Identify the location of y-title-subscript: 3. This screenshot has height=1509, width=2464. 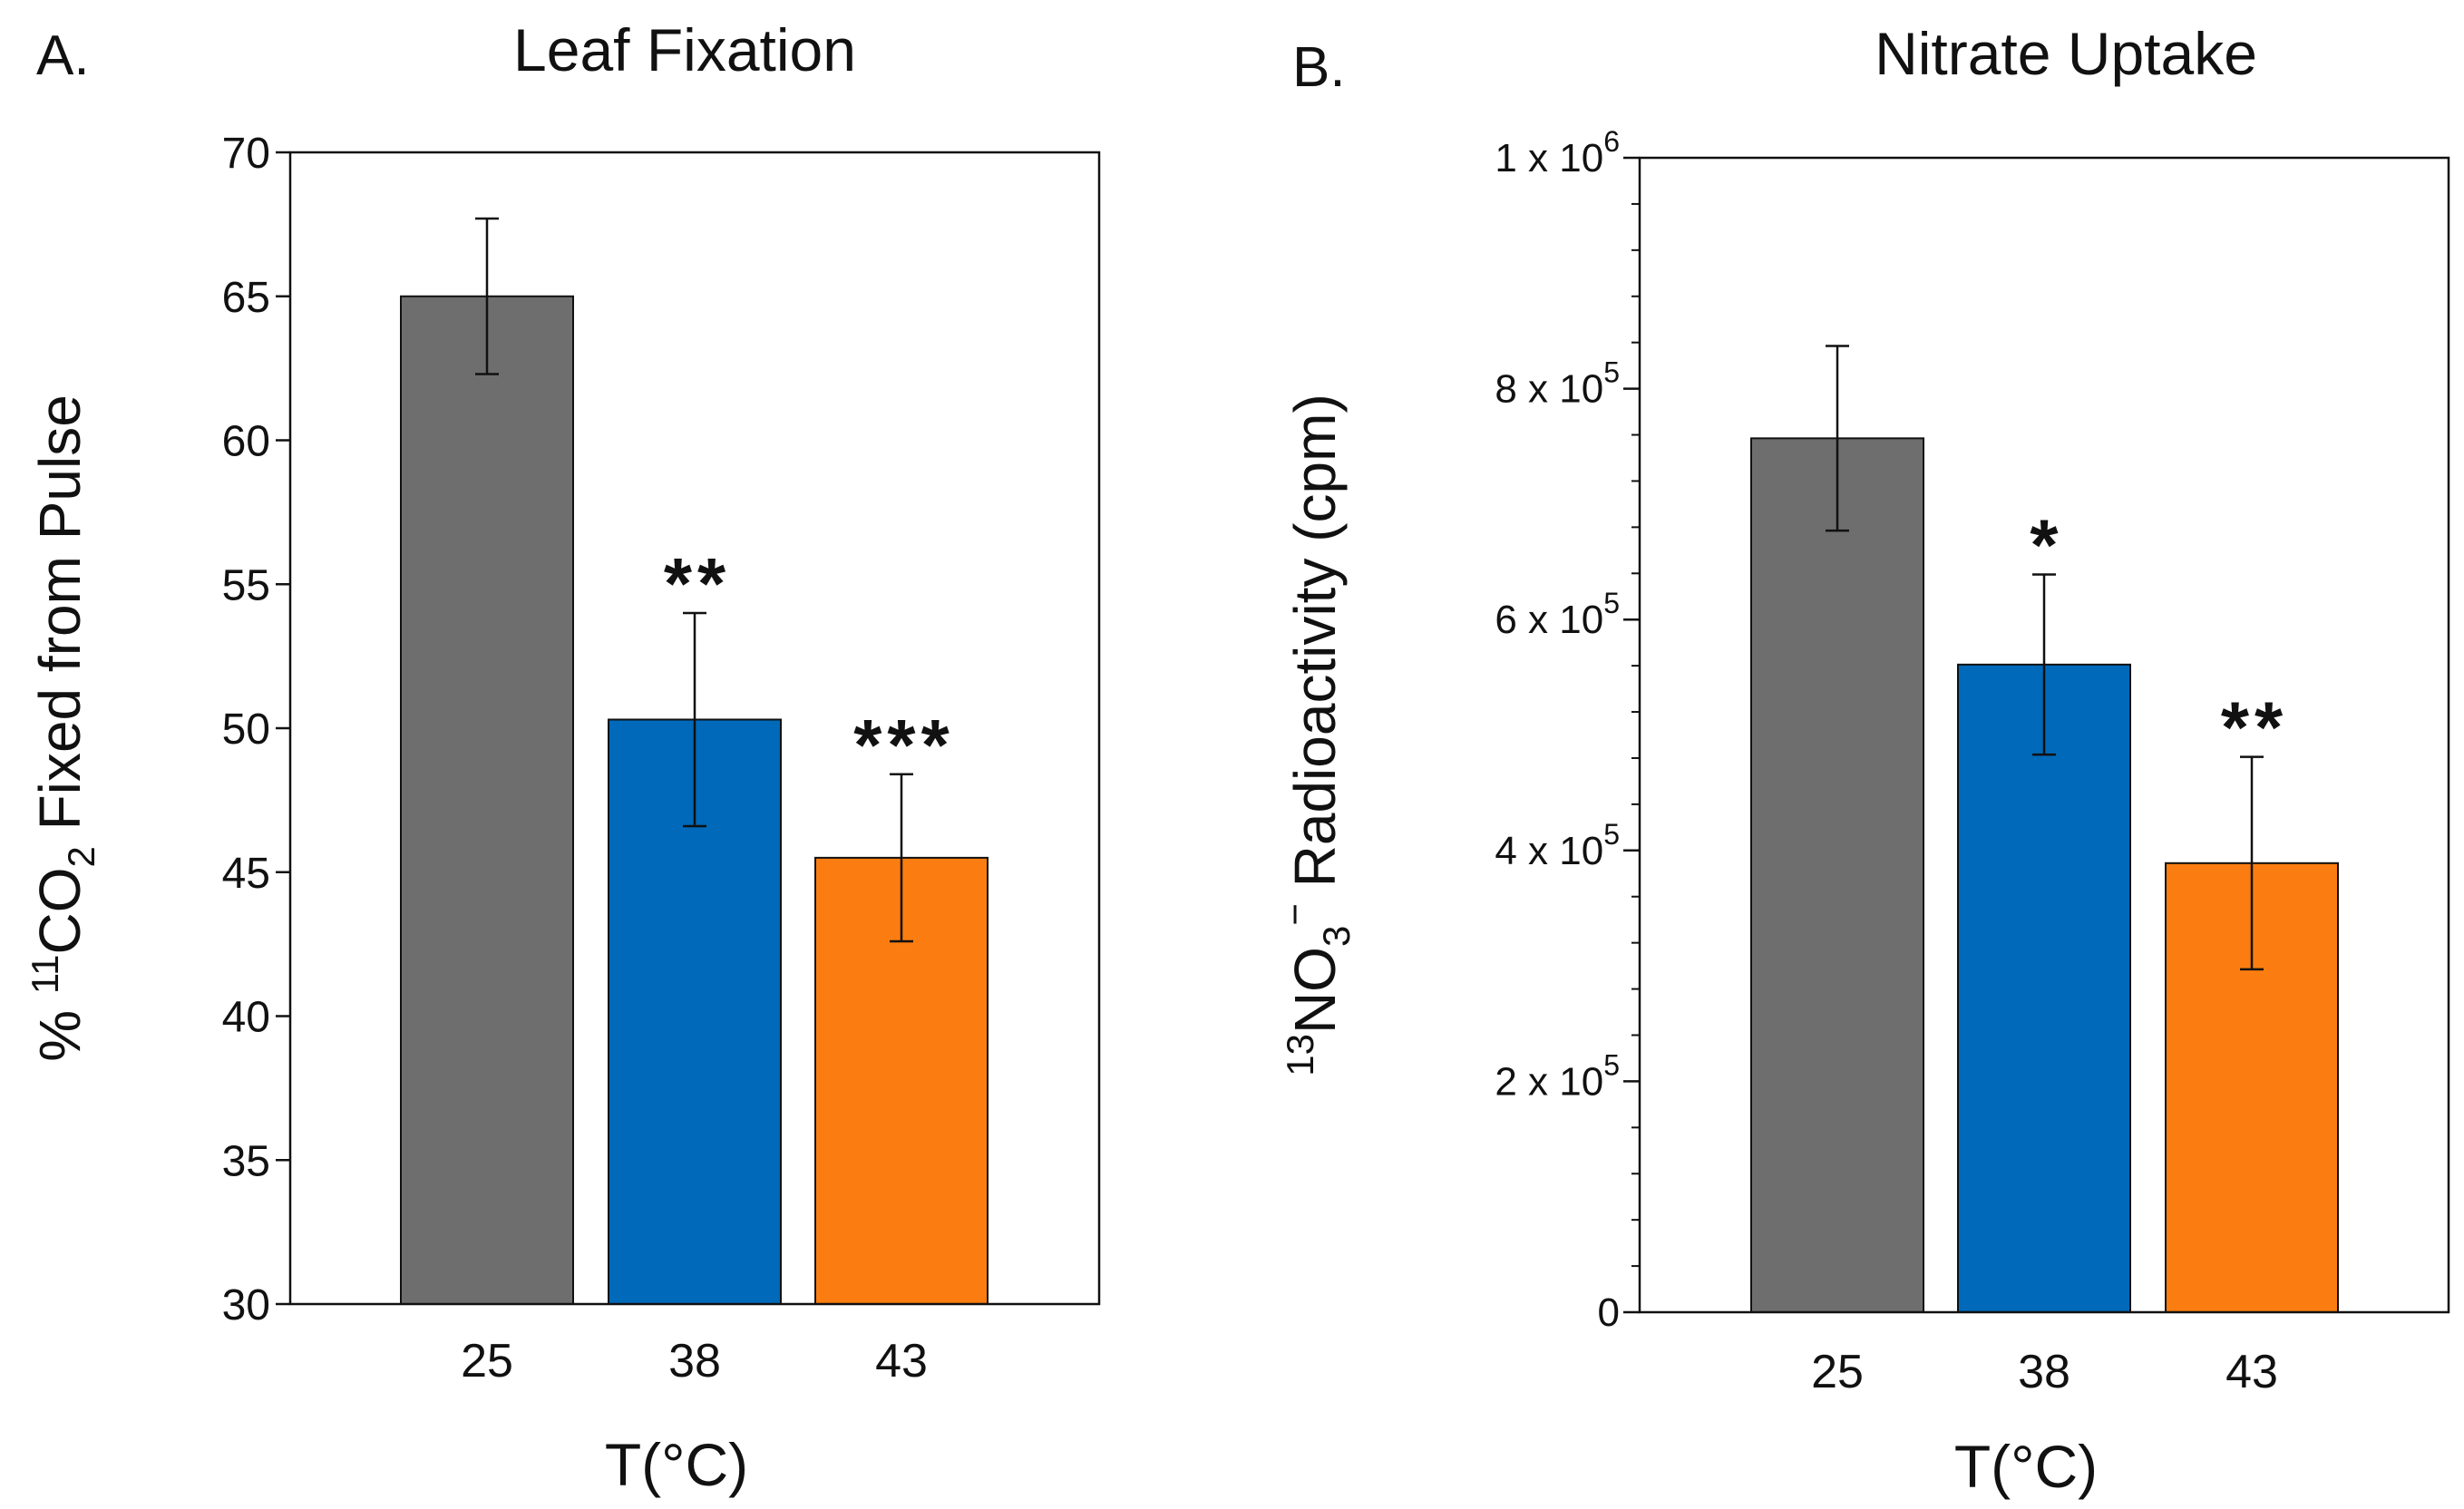
(1336, 936).